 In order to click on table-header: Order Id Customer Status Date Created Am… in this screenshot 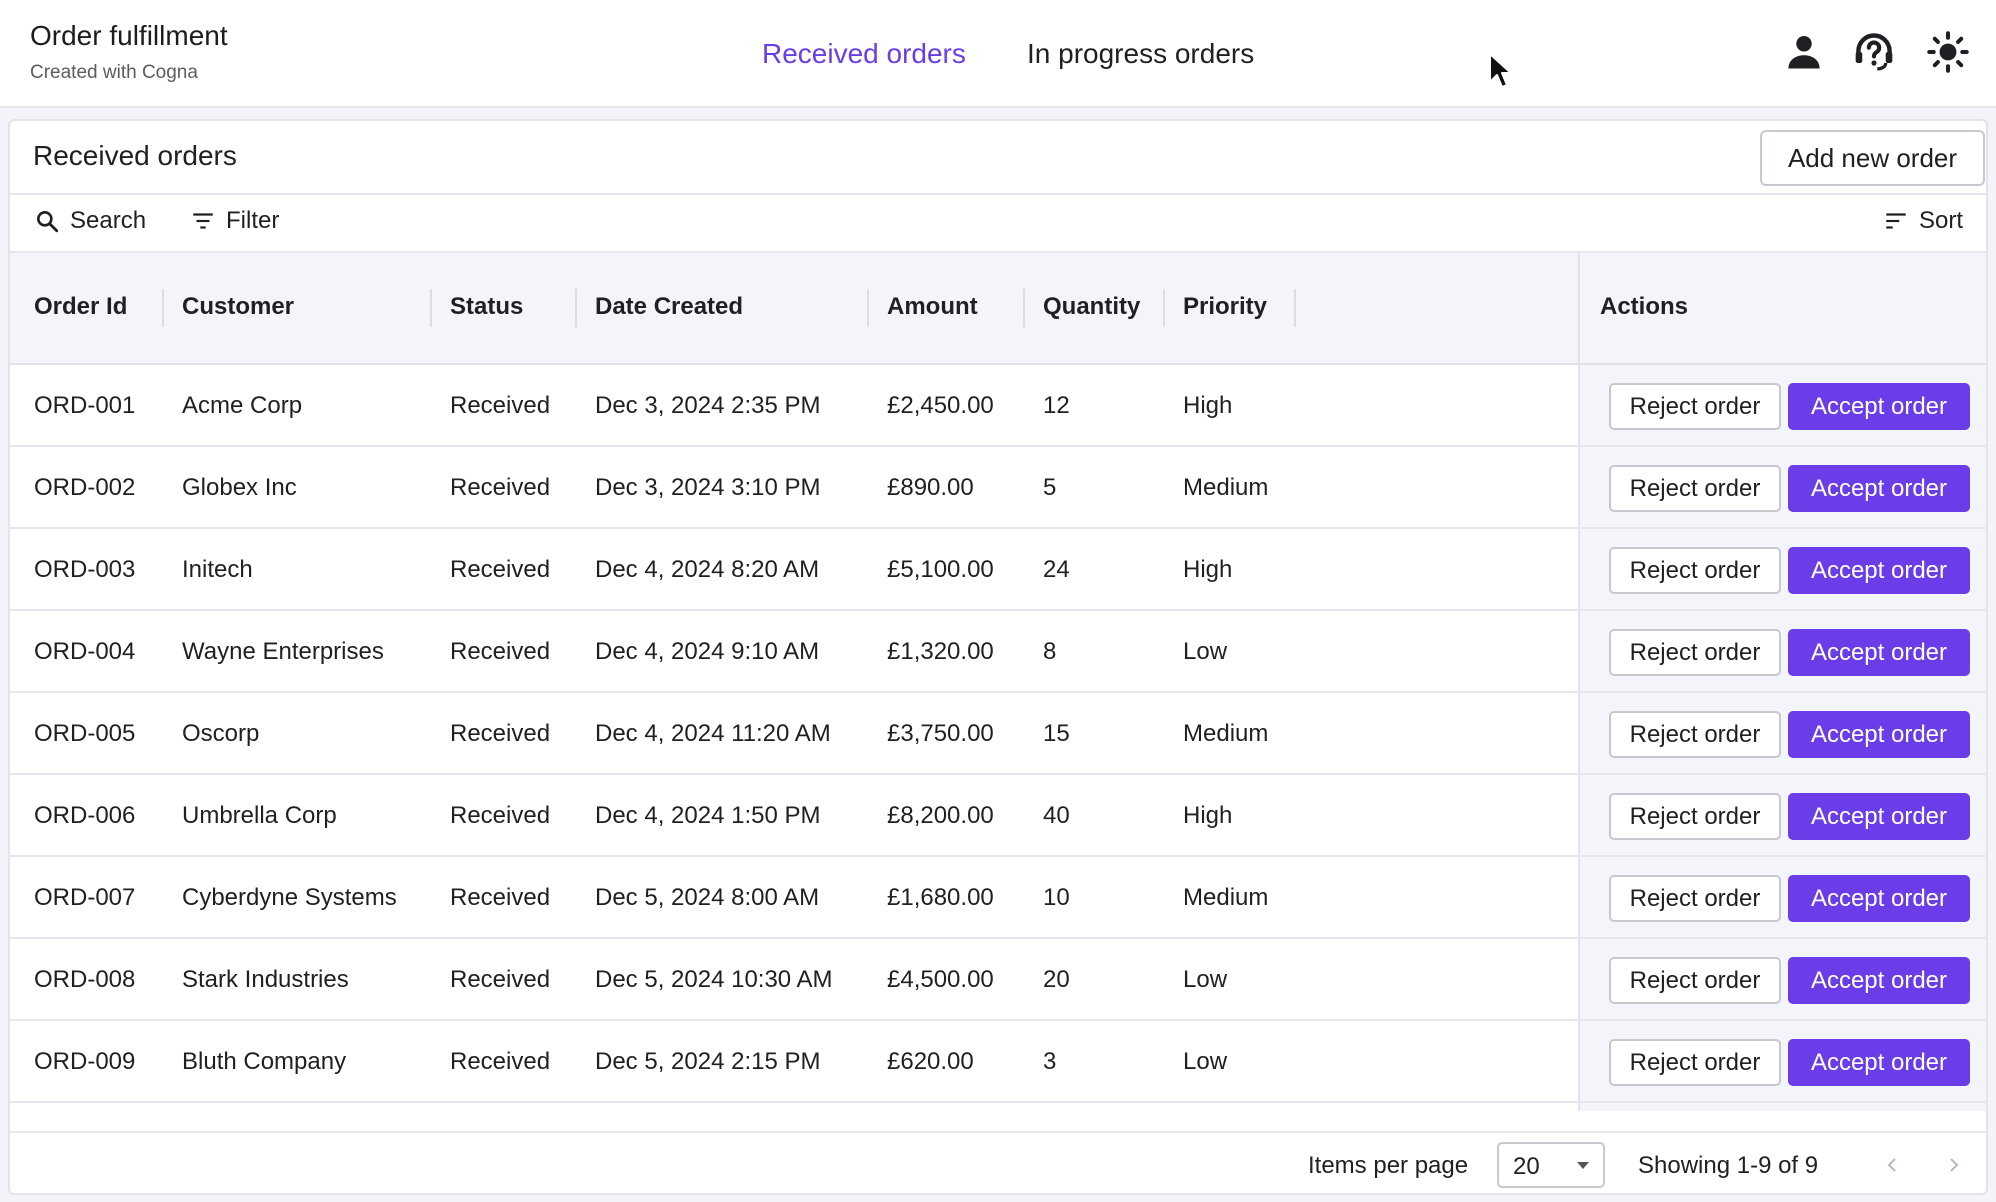, I will do `click(998, 309)`.